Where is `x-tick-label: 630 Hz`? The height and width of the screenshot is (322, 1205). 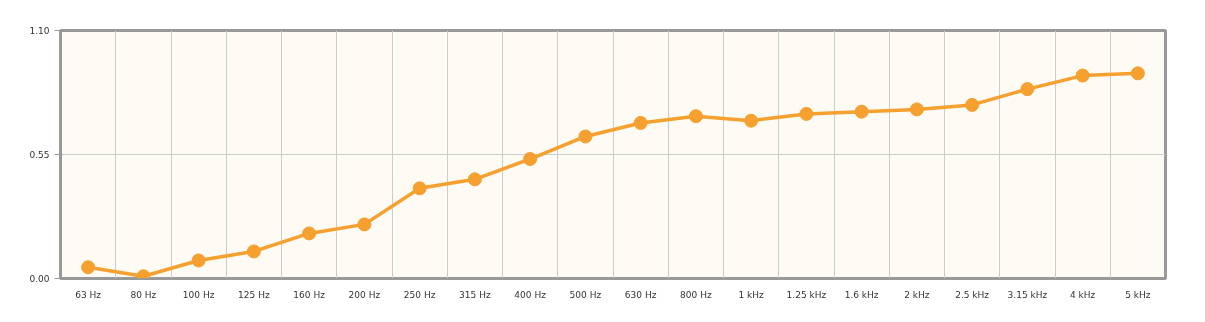
x-tick-label: 630 Hz is located at coordinates (640, 294).